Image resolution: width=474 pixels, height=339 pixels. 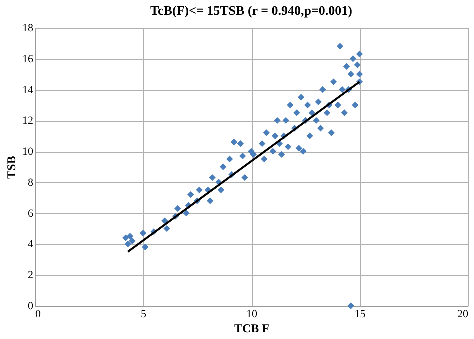 I want to click on y-tick-label: 2, so click(x=31, y=276).